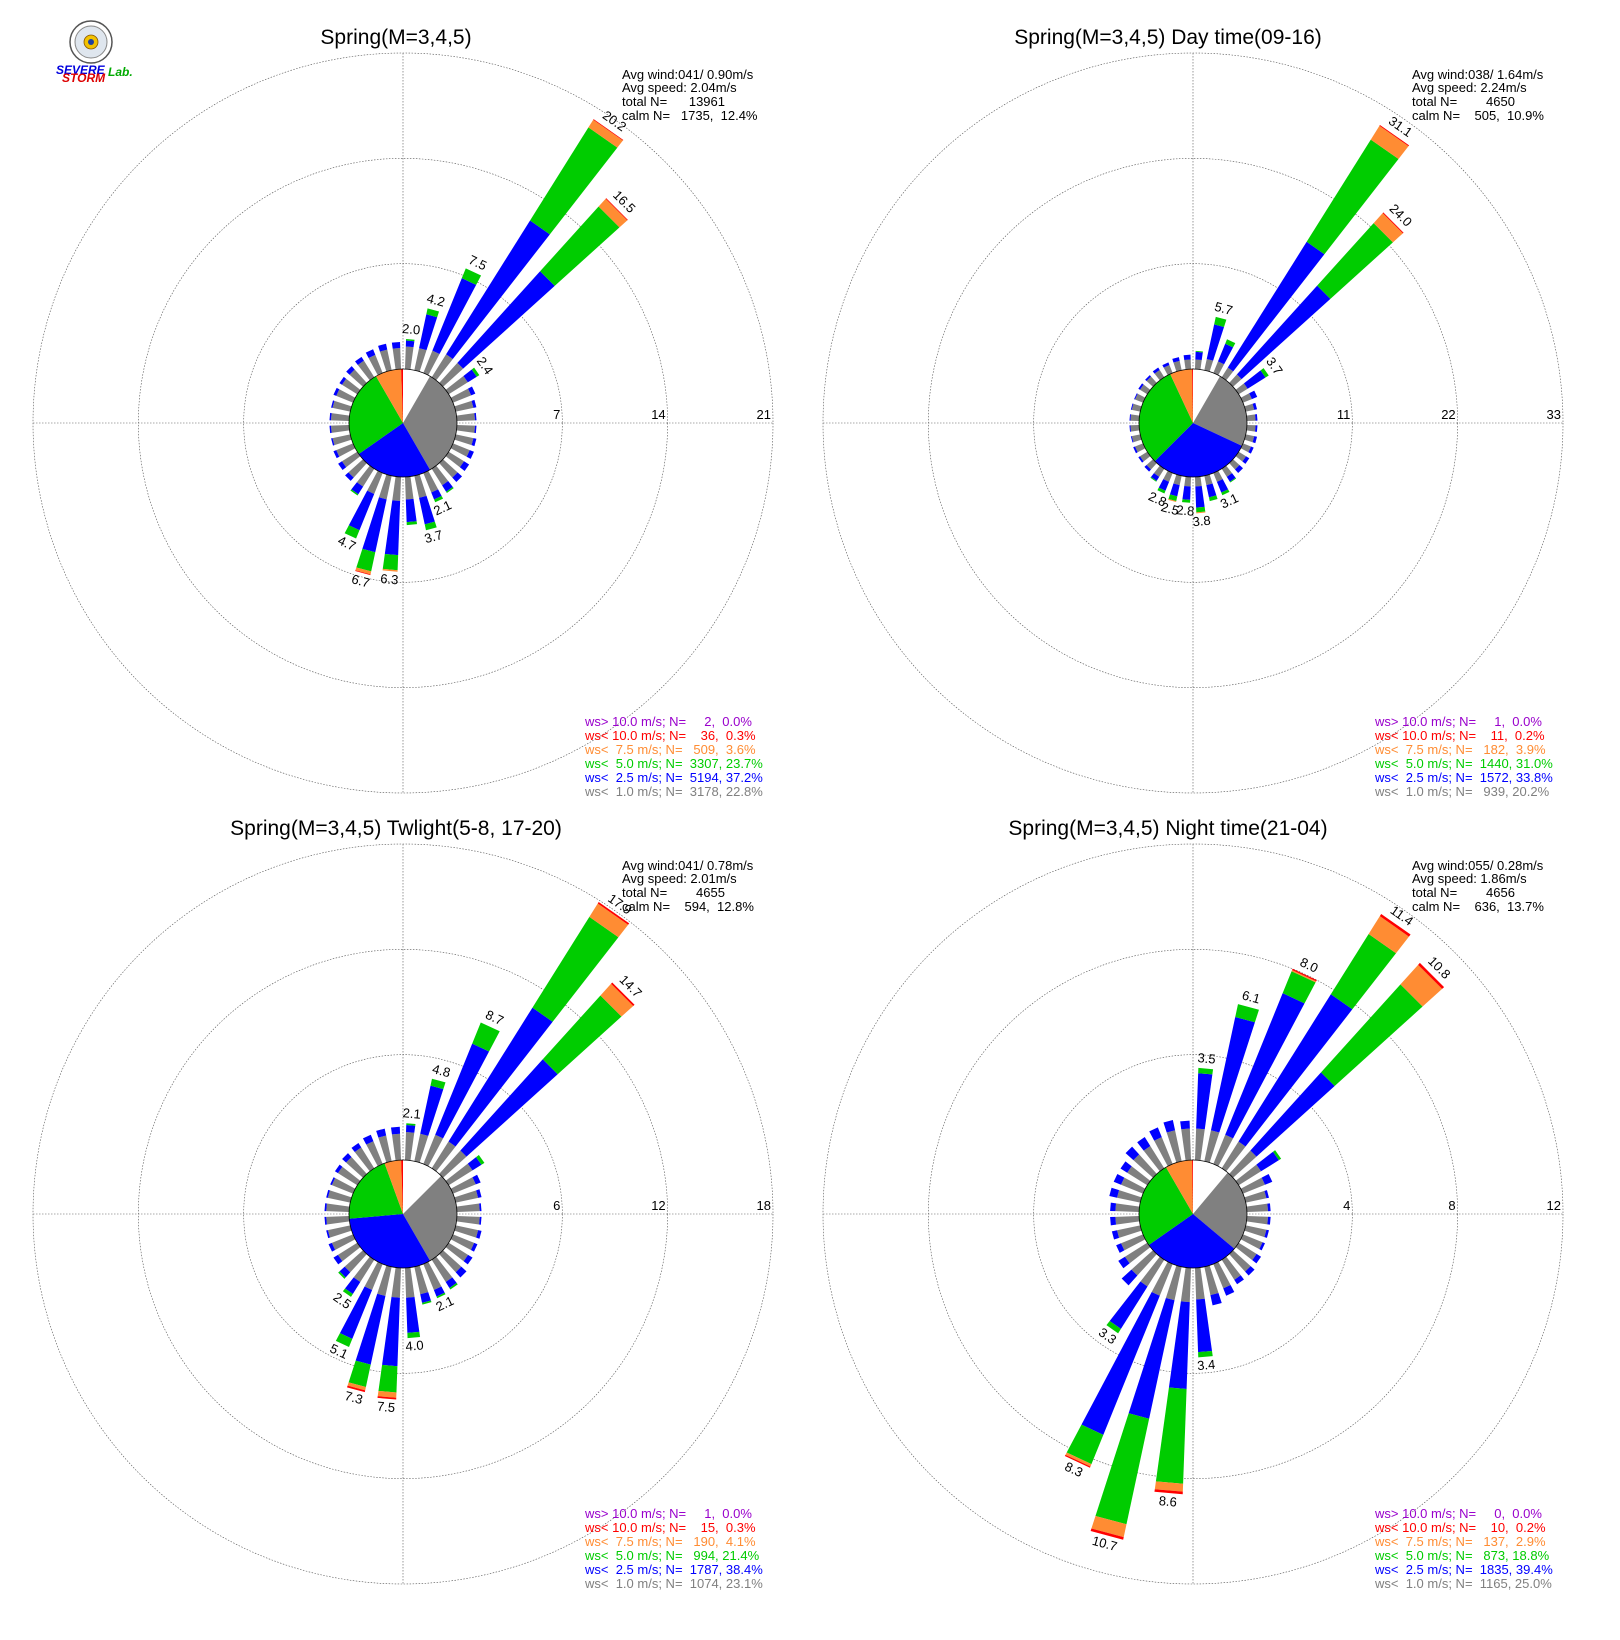 The image size is (1620, 1640). What do you see at coordinates (1478, 115) in the screenshot?
I see `stat-calm-n: calm N= 505, 10.9%` at bounding box center [1478, 115].